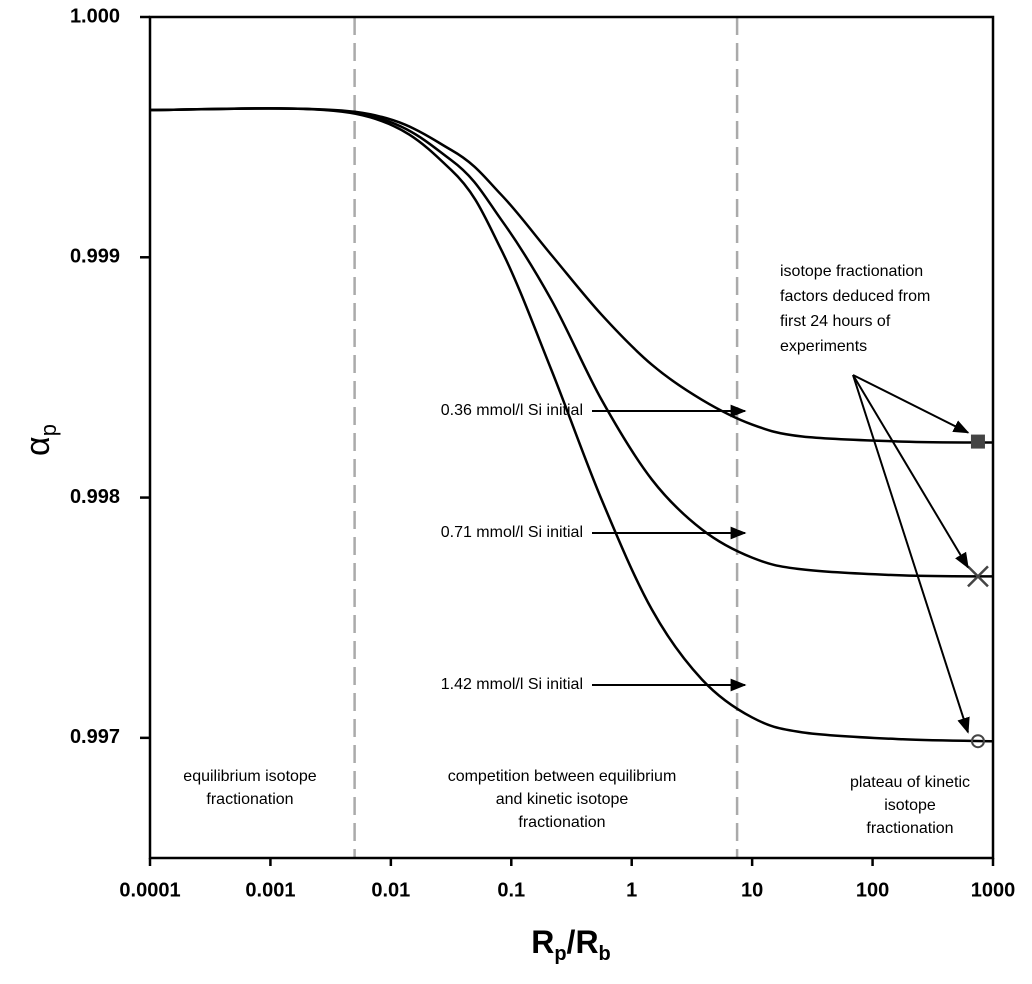  Describe the element at coordinates (512, 532) in the screenshot. I see `curve-label: 0.71 mmol/l Si initial` at that location.